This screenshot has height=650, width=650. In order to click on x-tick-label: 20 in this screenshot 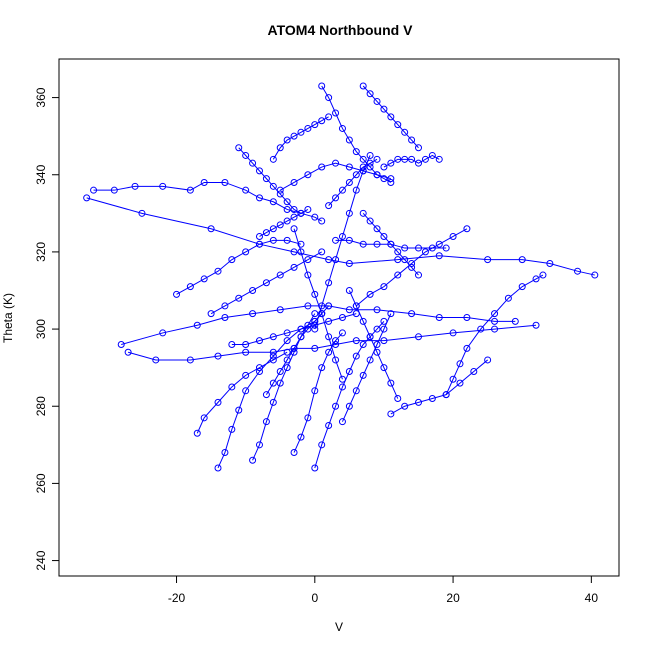, I will do `click(453, 598)`.